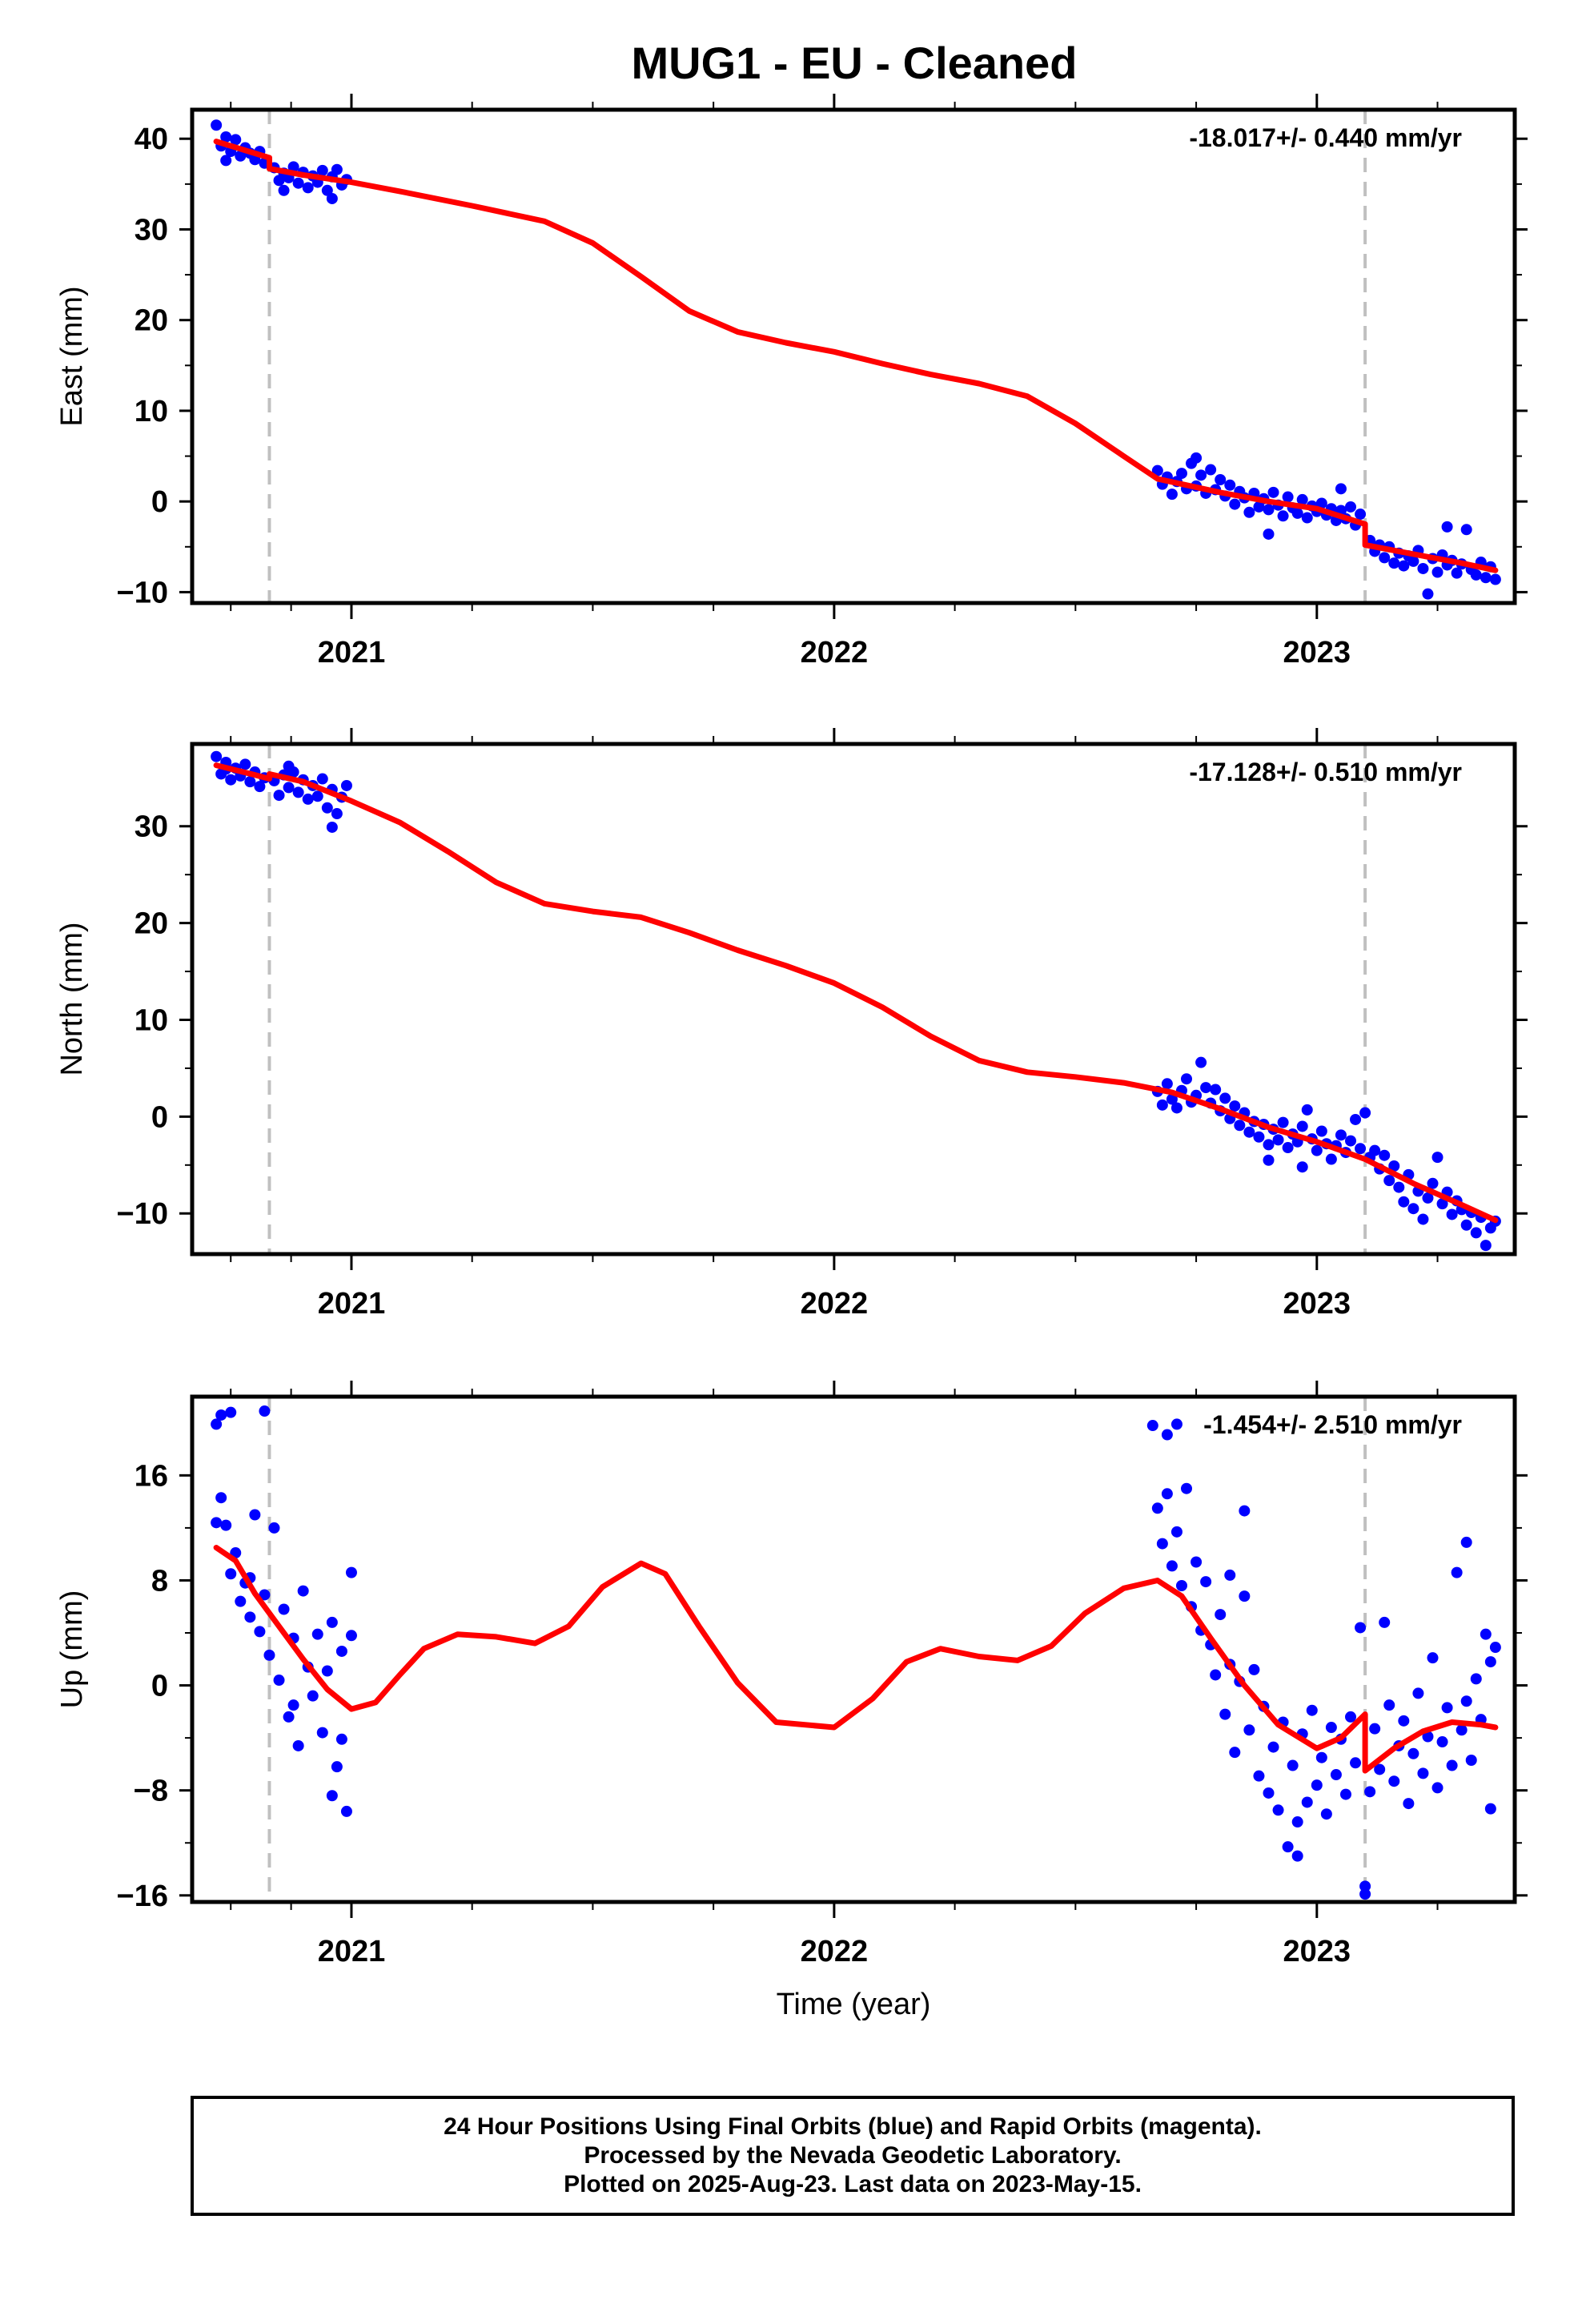 This screenshot has width=1582, height=2324. I want to click on up-ytick-label: 16, so click(151, 1476).